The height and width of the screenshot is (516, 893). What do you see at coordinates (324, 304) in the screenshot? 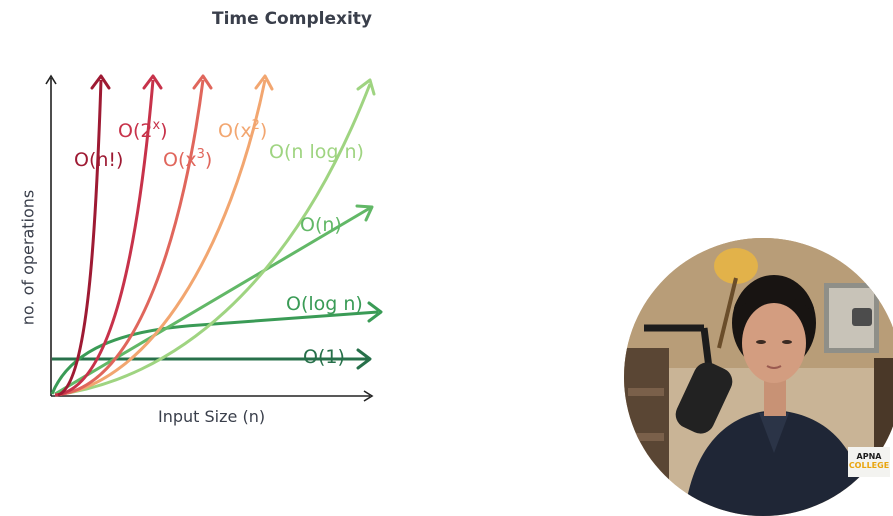
I see `label-log: O(log n)` at bounding box center [324, 304].